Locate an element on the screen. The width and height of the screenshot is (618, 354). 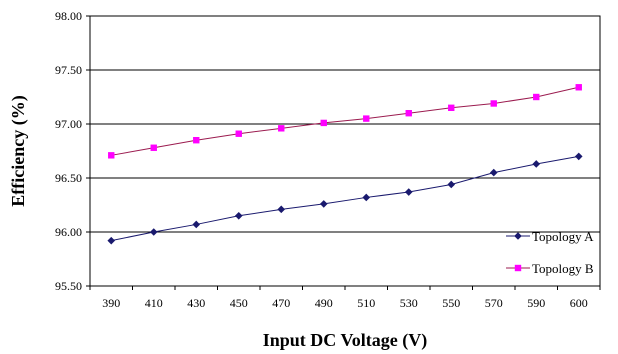
series-line is located at coordinates (345, 121).